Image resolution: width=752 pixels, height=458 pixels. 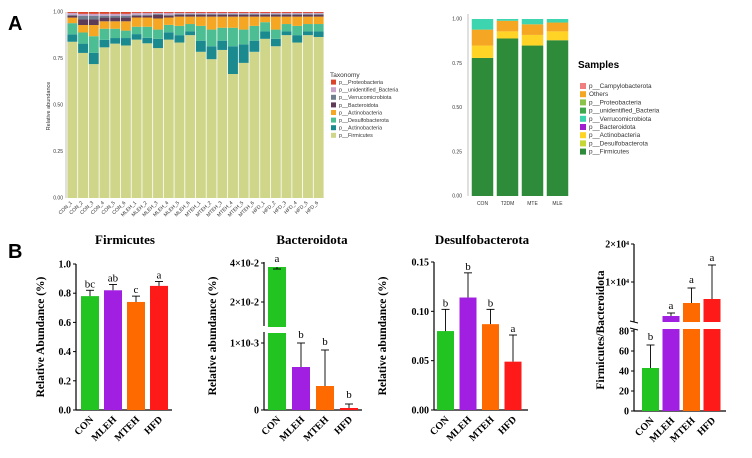 I want to click on a2-legend-label: p__Proteobacteria, so click(x=615, y=102).